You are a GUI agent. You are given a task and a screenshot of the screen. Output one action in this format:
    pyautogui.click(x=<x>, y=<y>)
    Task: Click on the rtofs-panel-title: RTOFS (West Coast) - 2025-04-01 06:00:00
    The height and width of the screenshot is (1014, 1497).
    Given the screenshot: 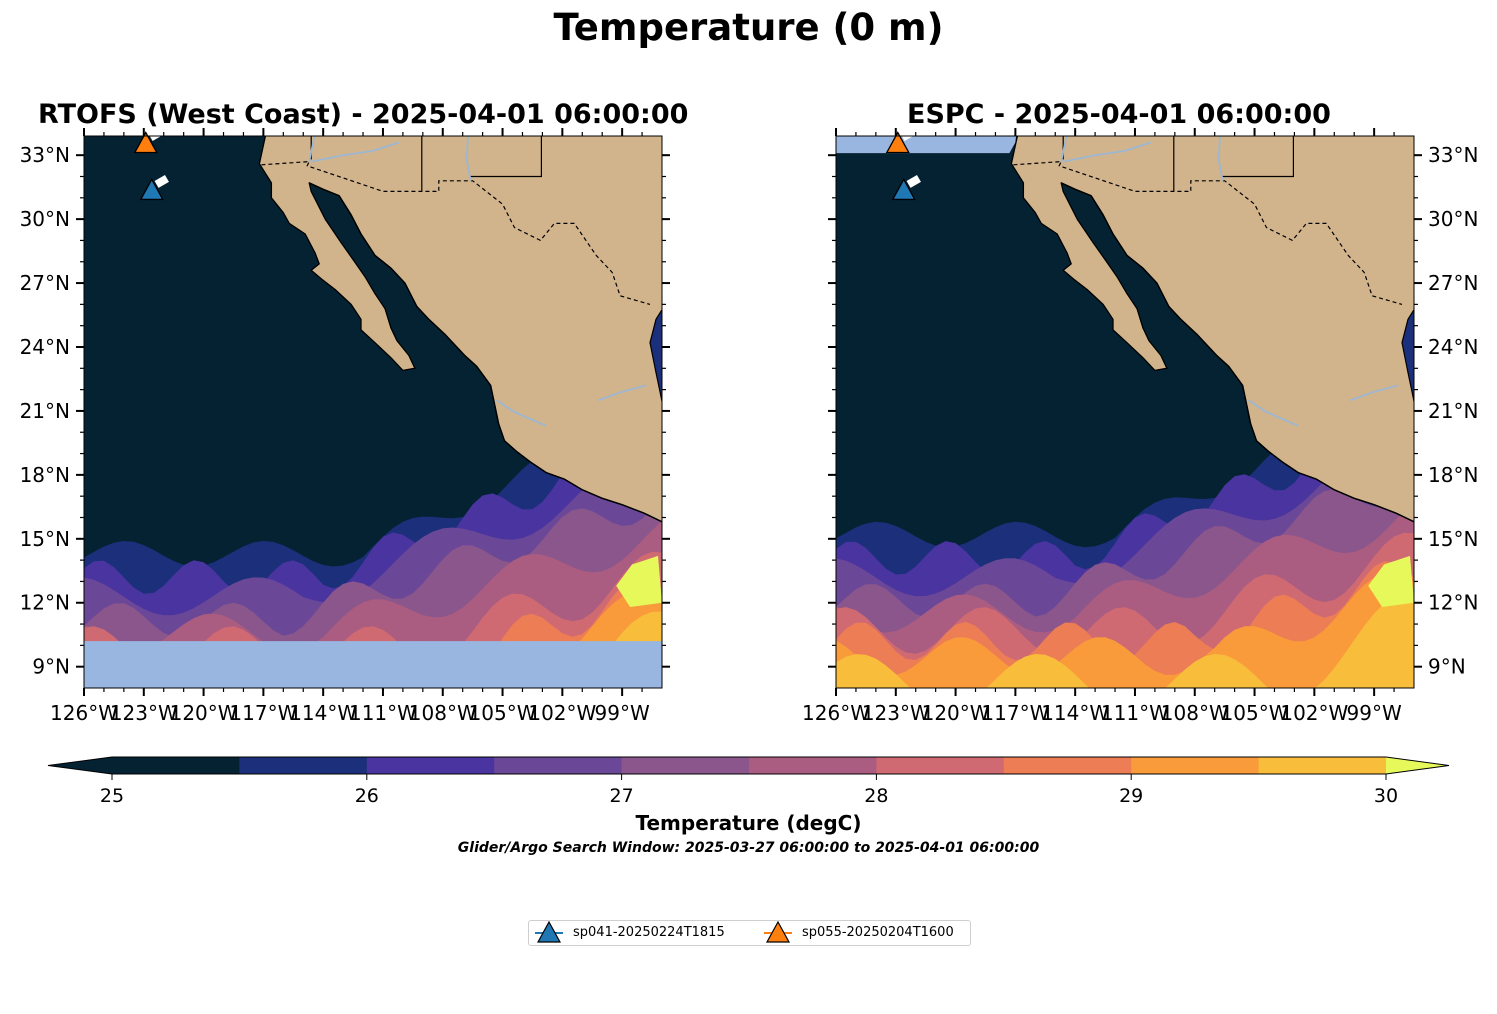 What is the action you would take?
    pyautogui.click(x=363, y=114)
    